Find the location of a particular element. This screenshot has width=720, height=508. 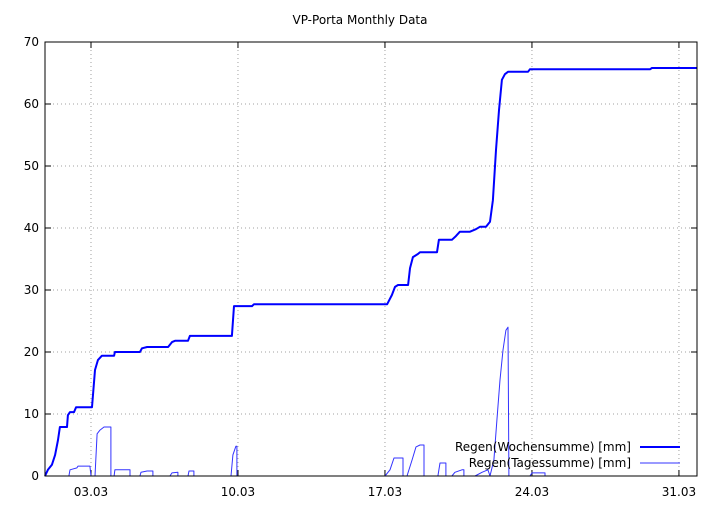

x-tick-label: 10.03 is located at coordinates (238, 492).